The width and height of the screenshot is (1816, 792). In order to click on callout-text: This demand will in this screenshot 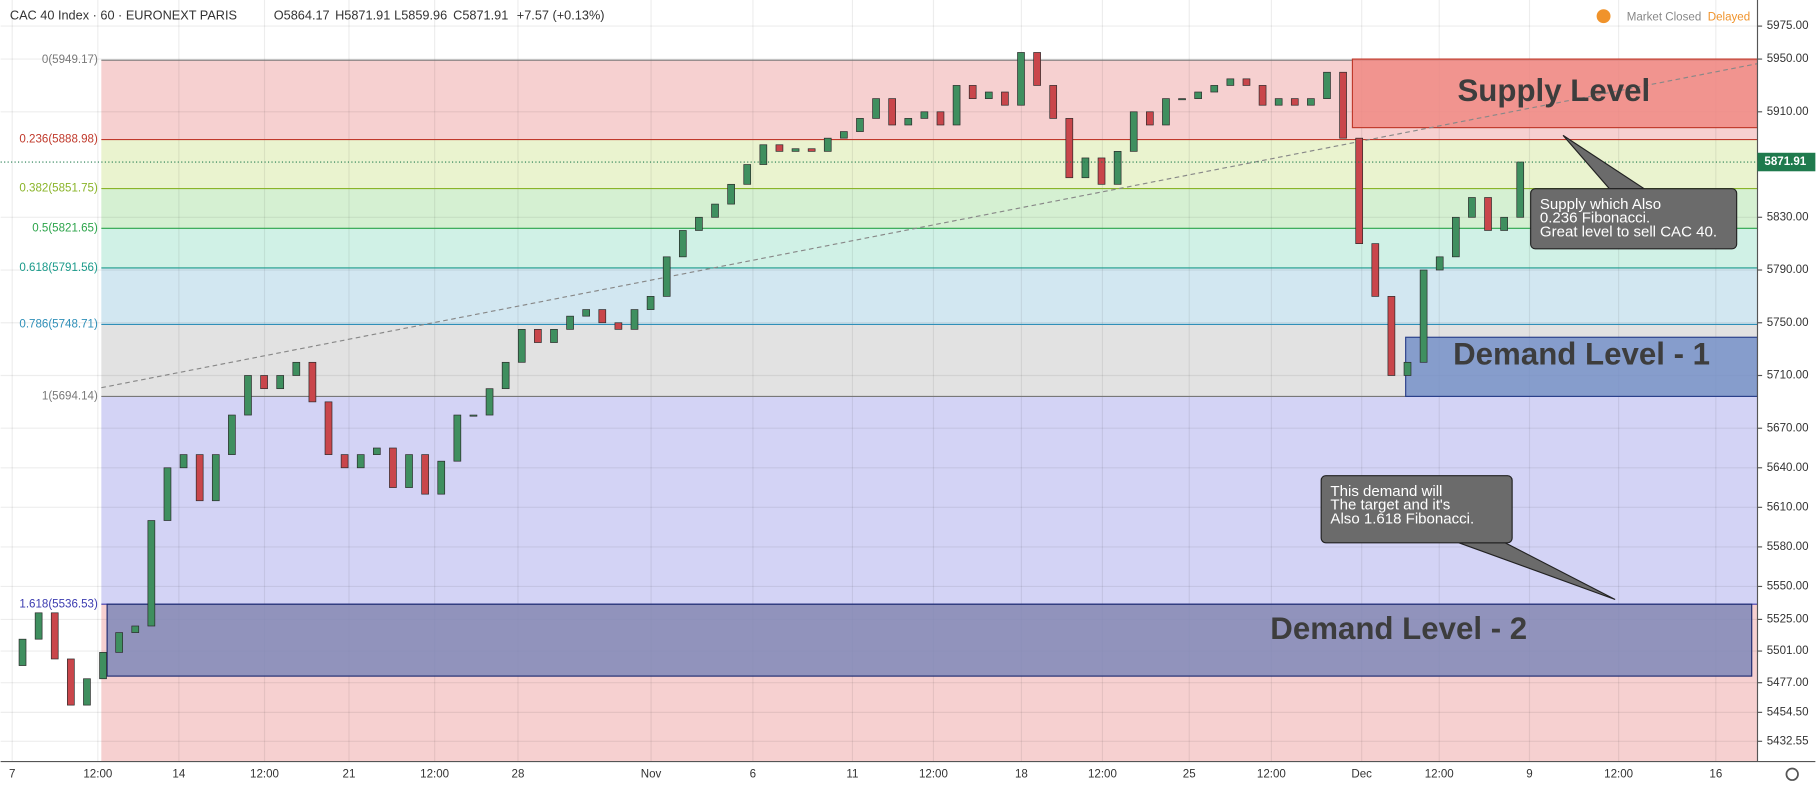, I will do `click(1386, 491)`.